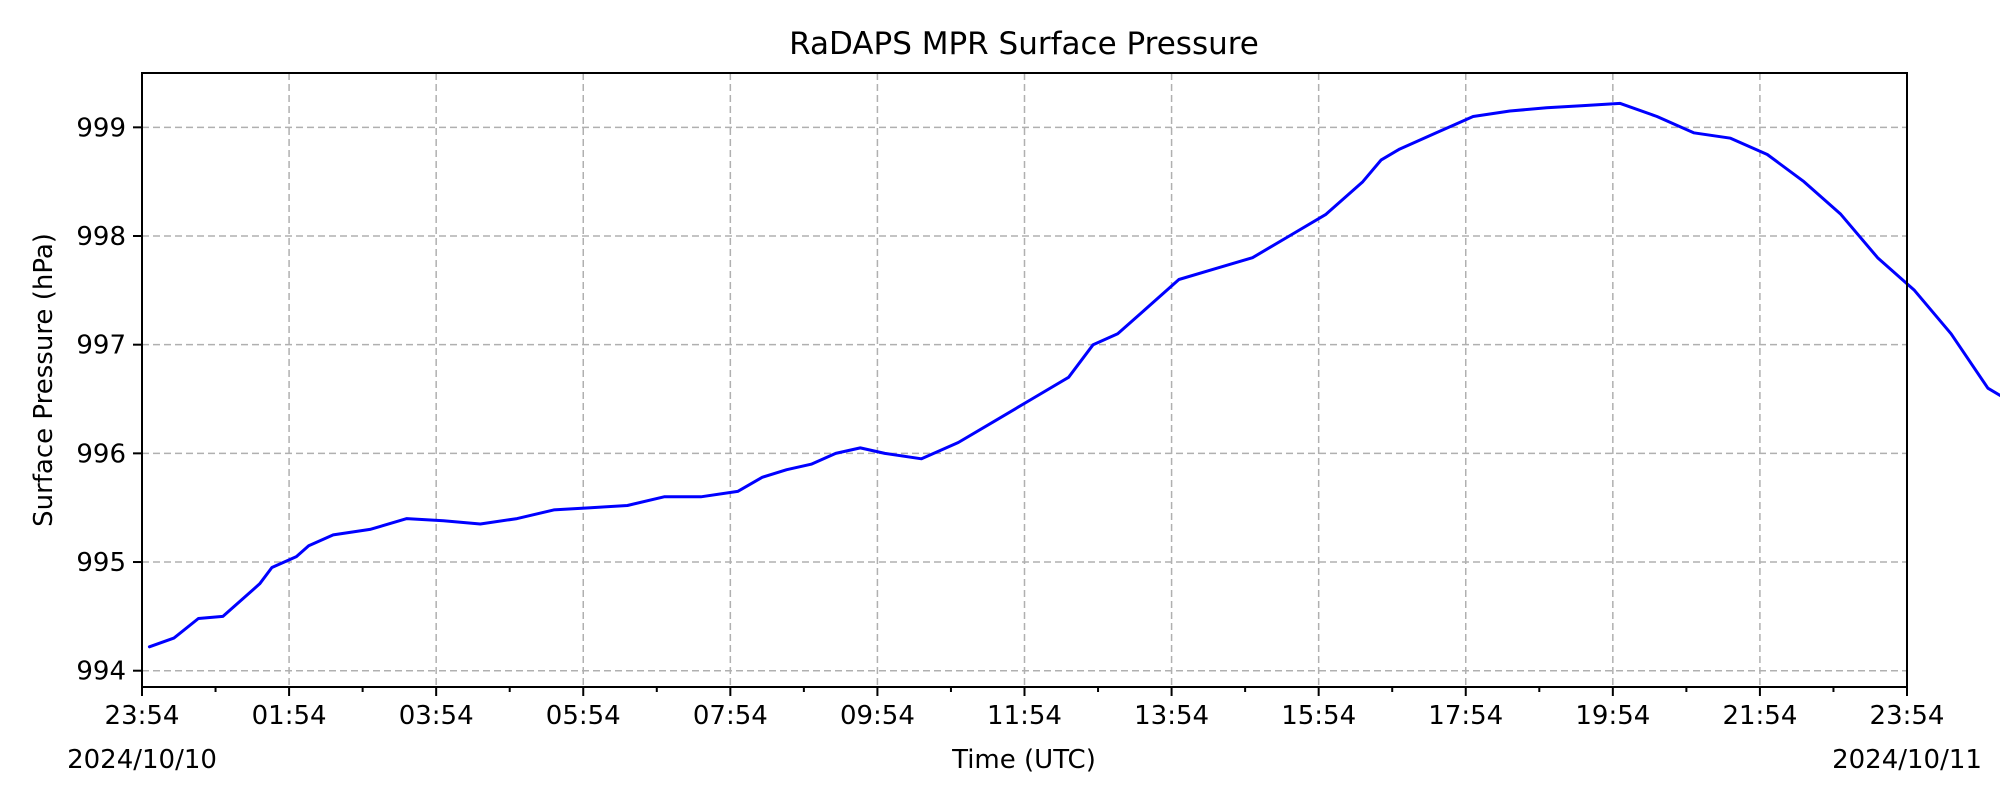 The height and width of the screenshot is (800, 2000). I want to click on x-tick-label: 15:54, so click(1318, 716).